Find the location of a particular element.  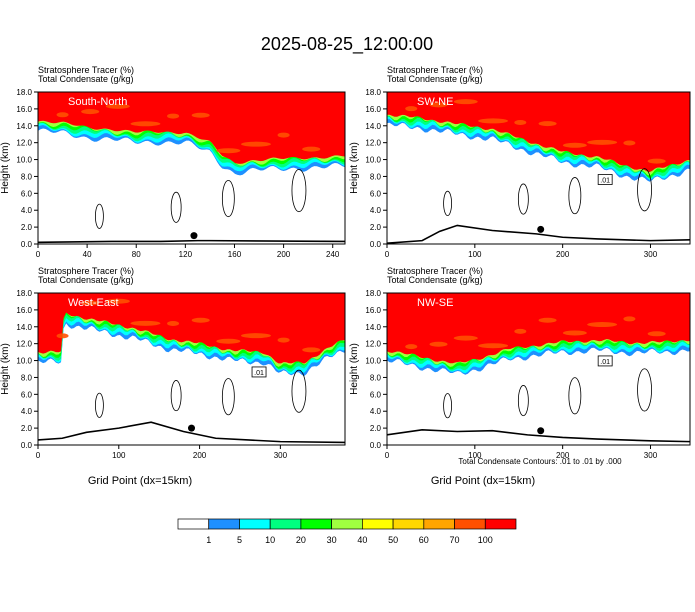

x-tick-label: 240 is located at coordinates (333, 254).